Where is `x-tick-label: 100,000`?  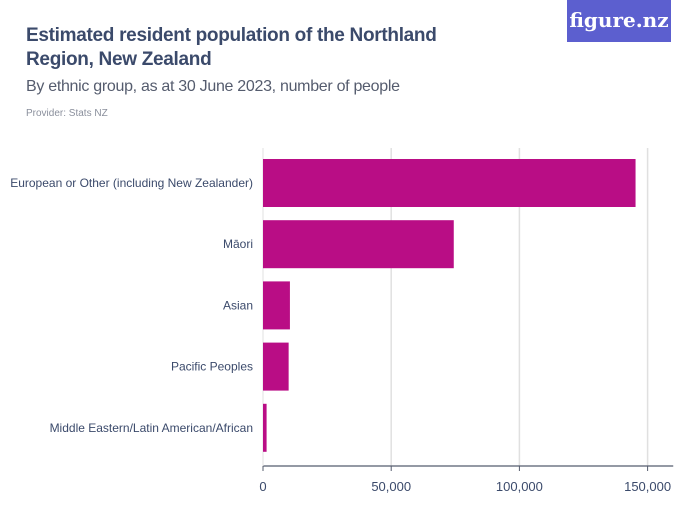 x-tick-label: 100,000 is located at coordinates (519, 486).